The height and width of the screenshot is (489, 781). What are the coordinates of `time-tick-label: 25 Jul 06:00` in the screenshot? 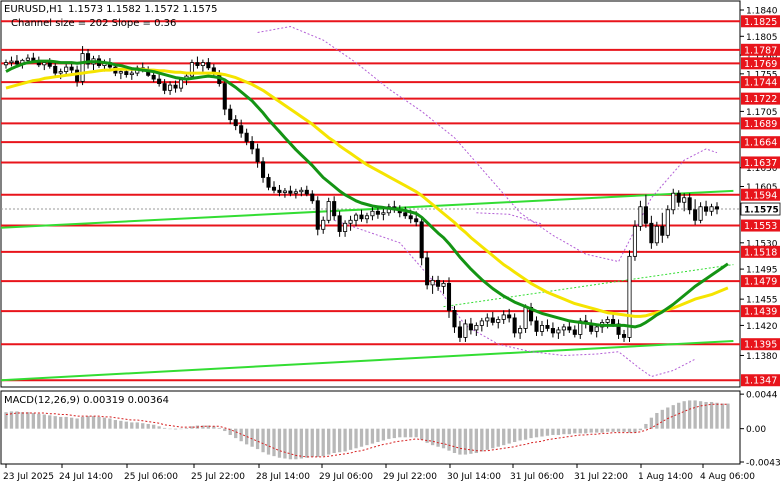 It's located at (151, 477).